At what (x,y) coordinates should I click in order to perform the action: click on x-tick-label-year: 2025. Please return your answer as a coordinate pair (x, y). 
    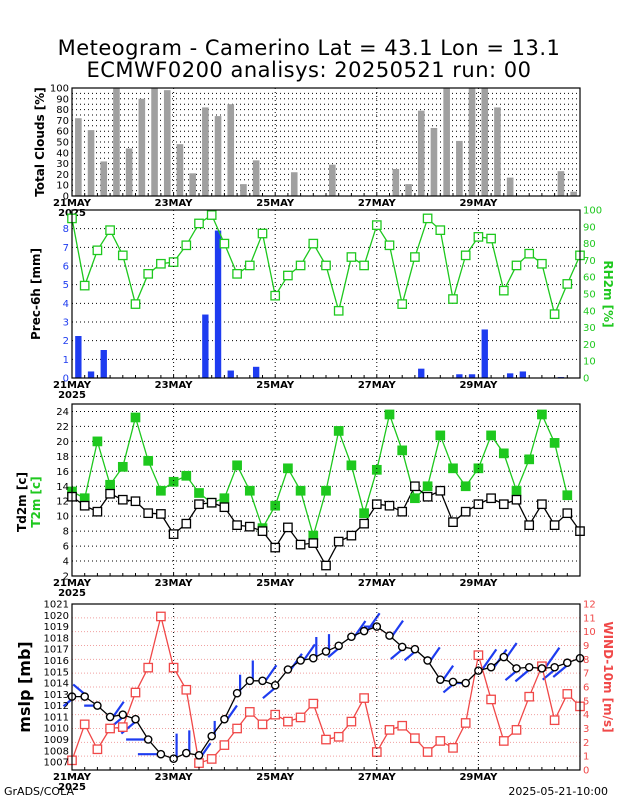
    Looking at the image, I should click on (72, 395).